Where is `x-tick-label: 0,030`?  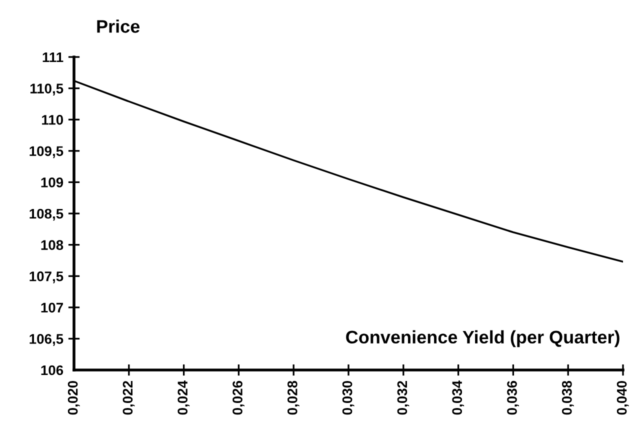 x-tick-label: 0,030 is located at coordinates (348, 397).